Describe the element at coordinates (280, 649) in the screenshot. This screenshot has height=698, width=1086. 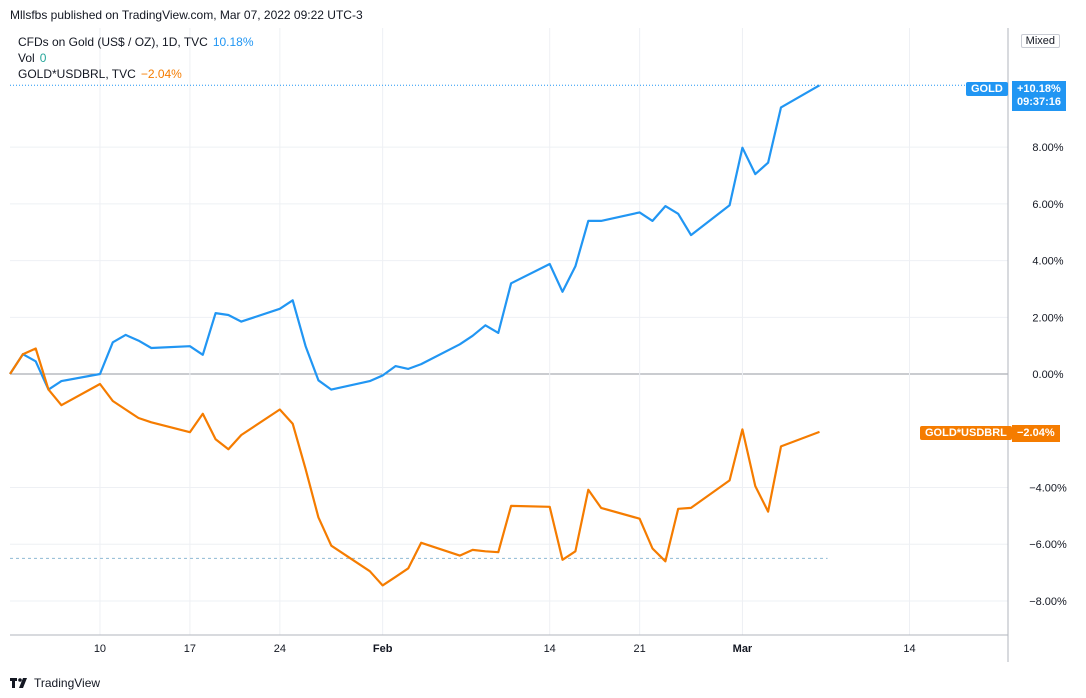
I see `x-tick-label: 24` at that location.